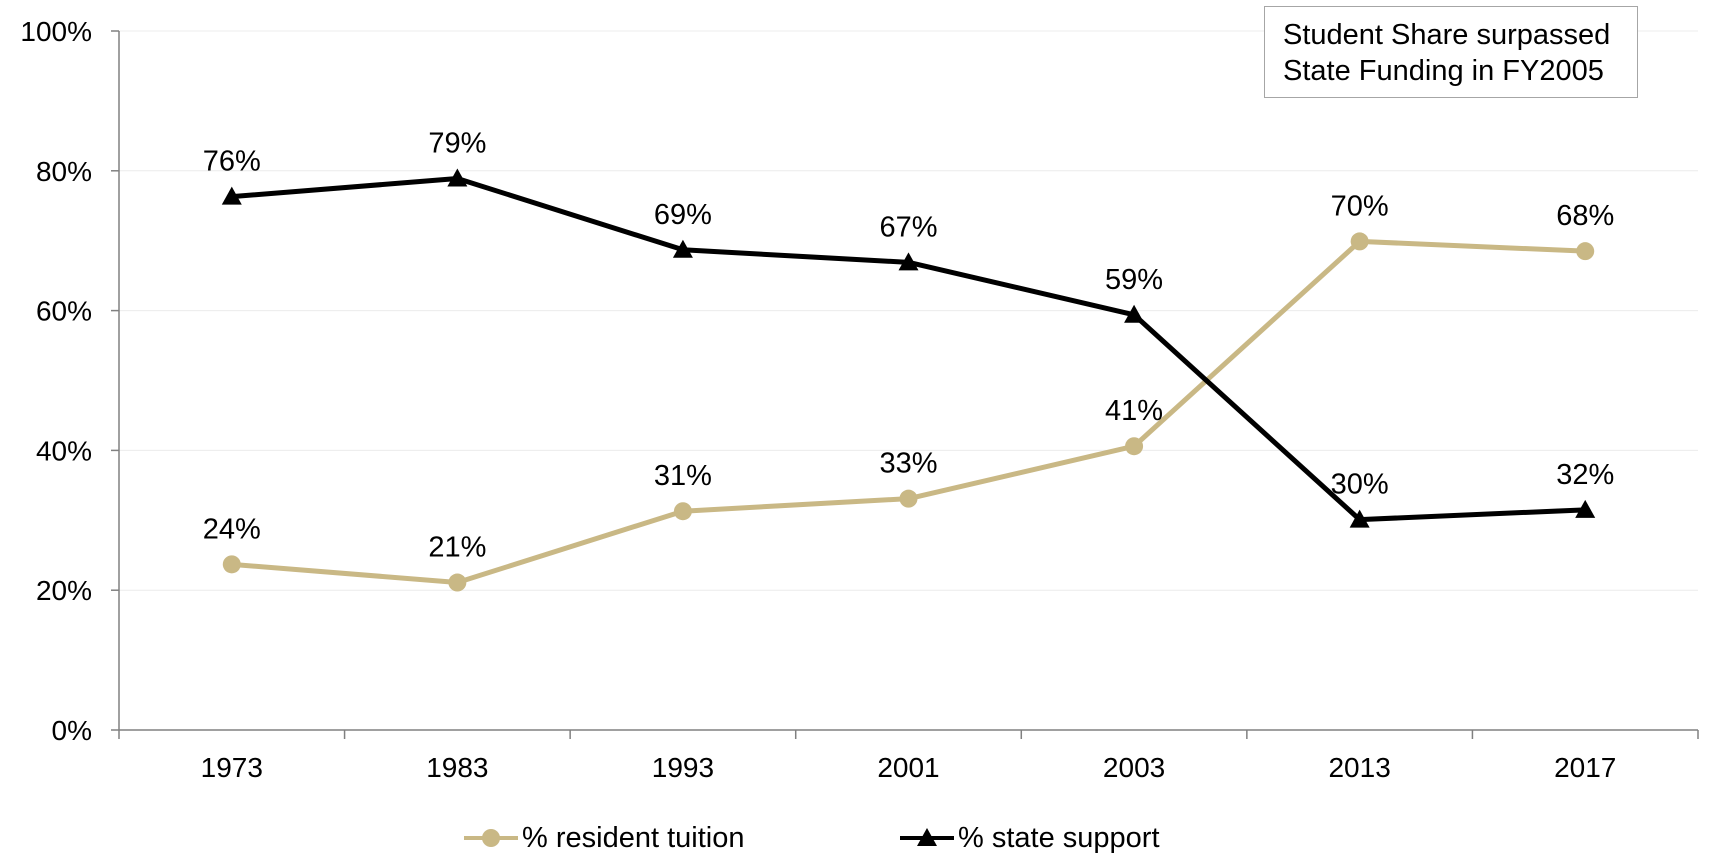 The height and width of the screenshot is (858, 1712). I want to click on y-tick-label: 40%, so click(64, 450).